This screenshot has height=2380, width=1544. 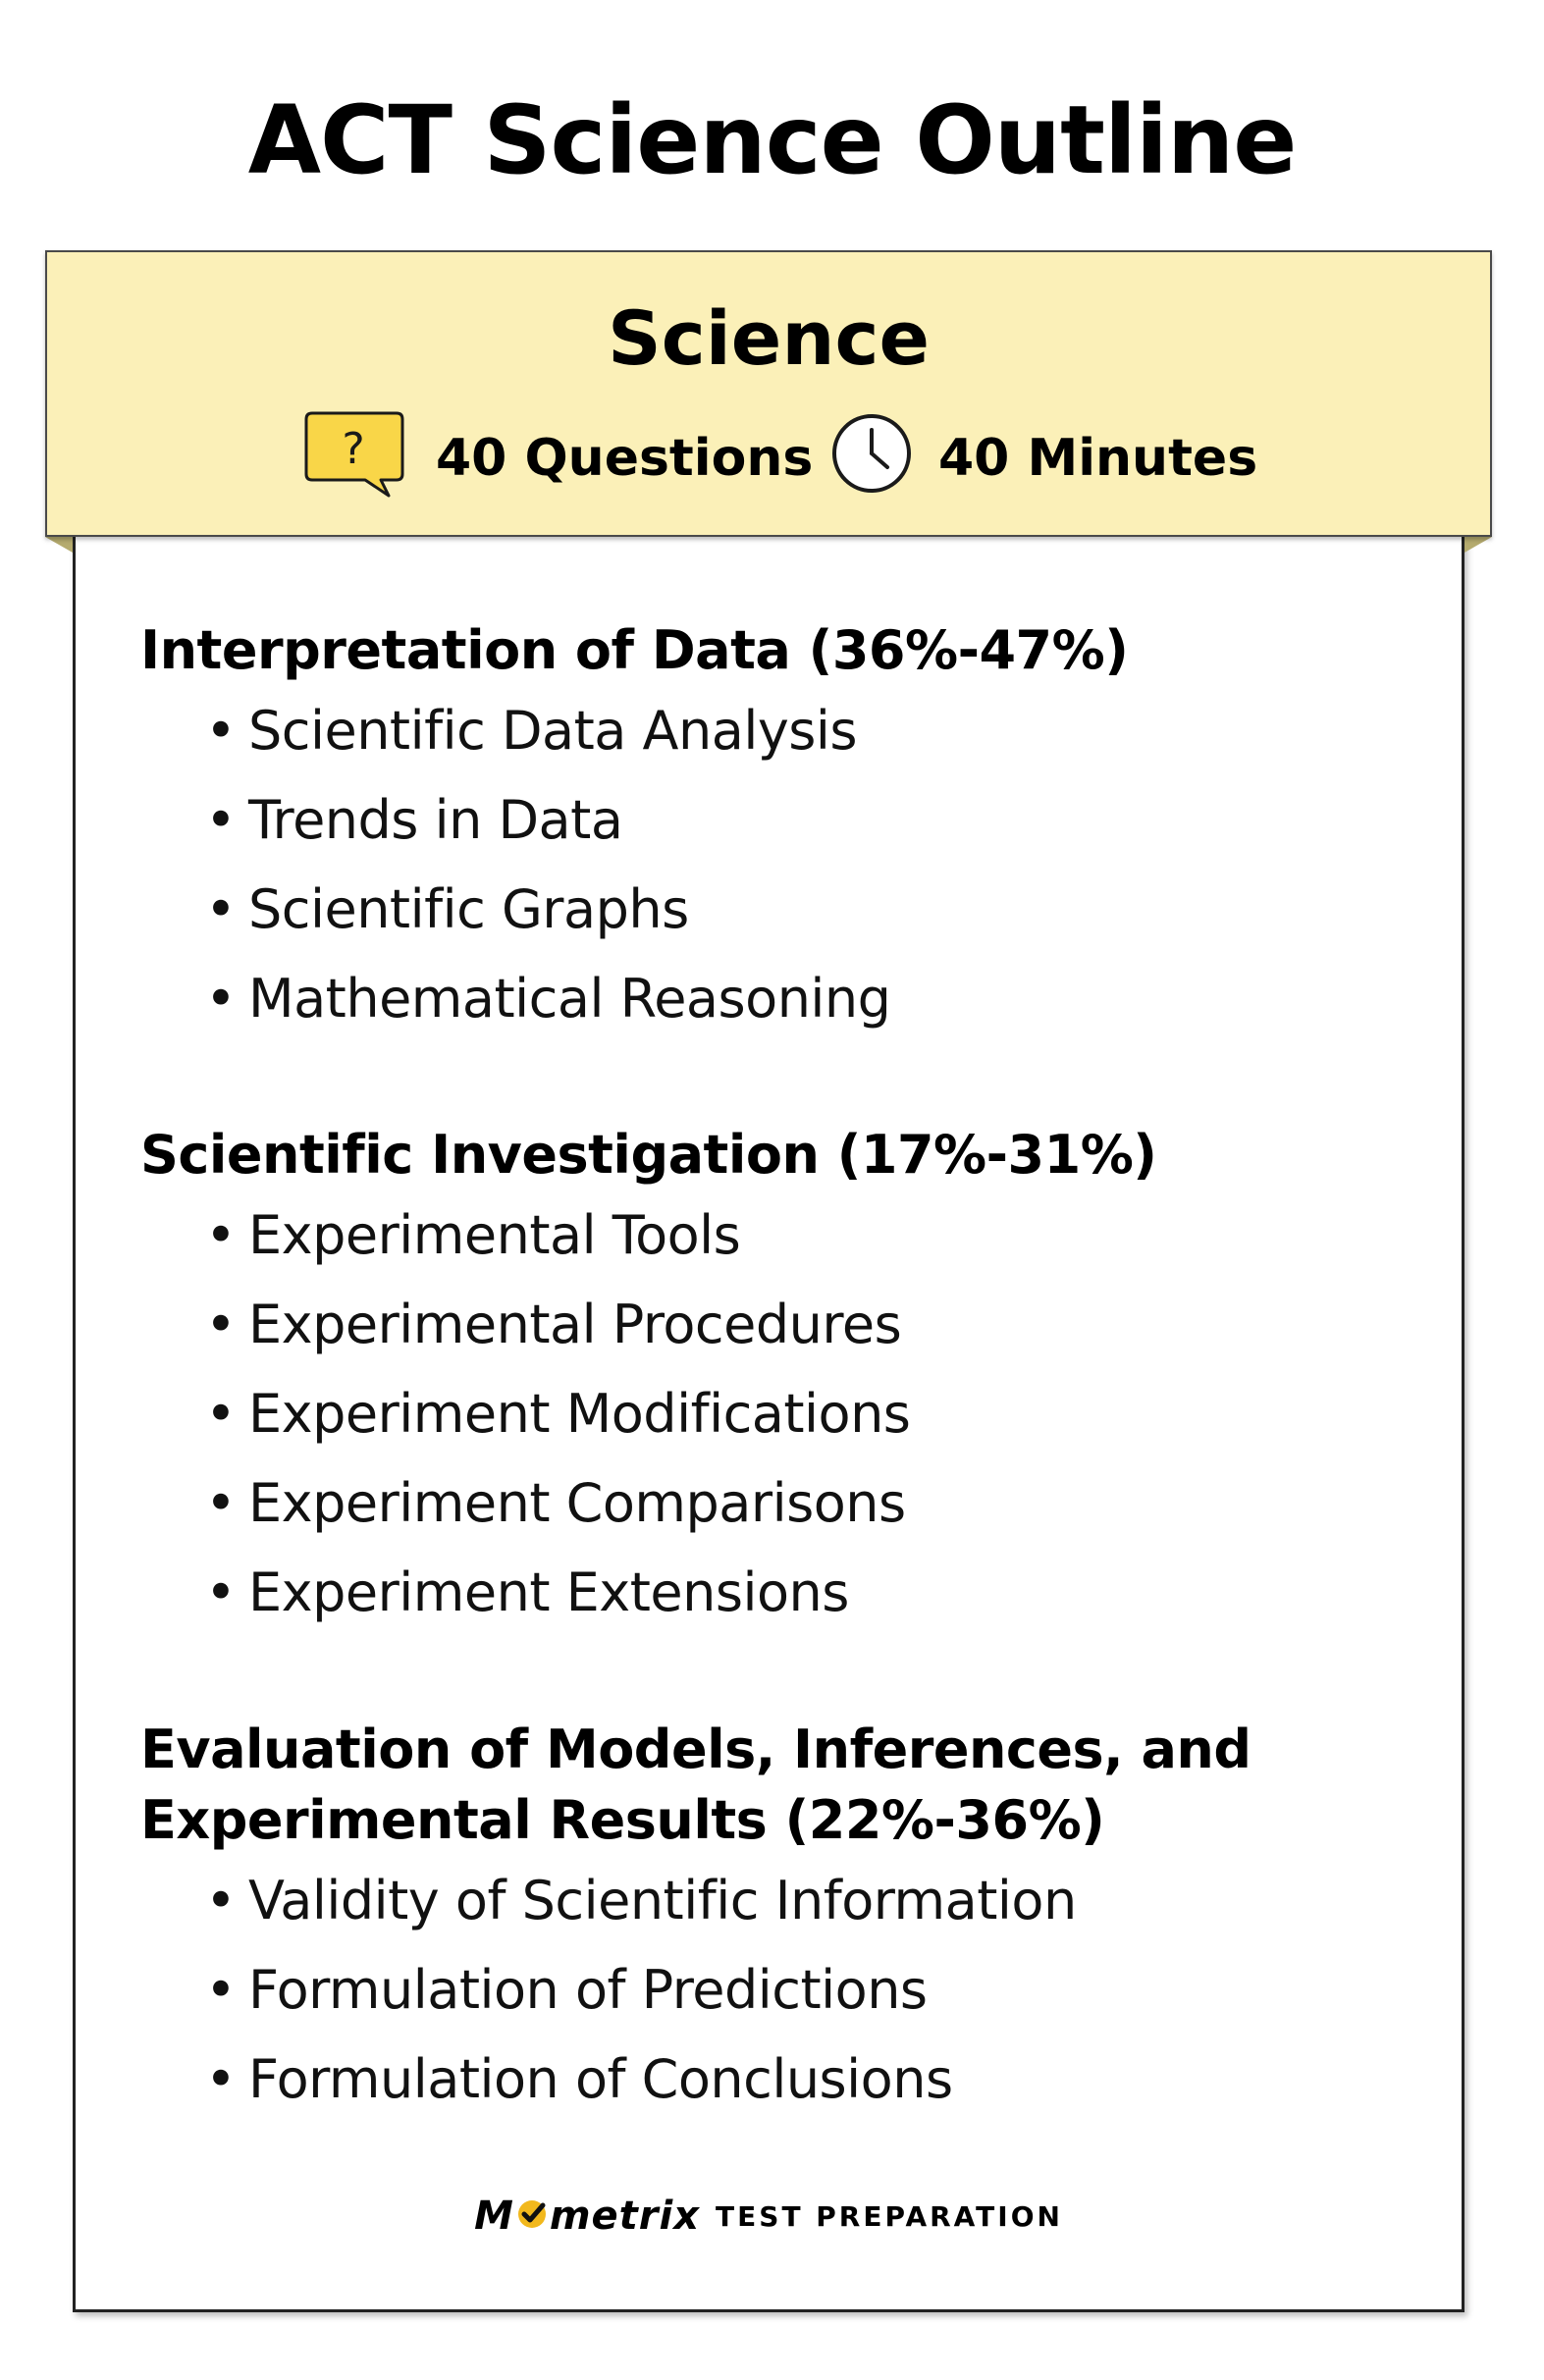 I want to click on checkmark-logo-icon, so click(x=531, y=2214).